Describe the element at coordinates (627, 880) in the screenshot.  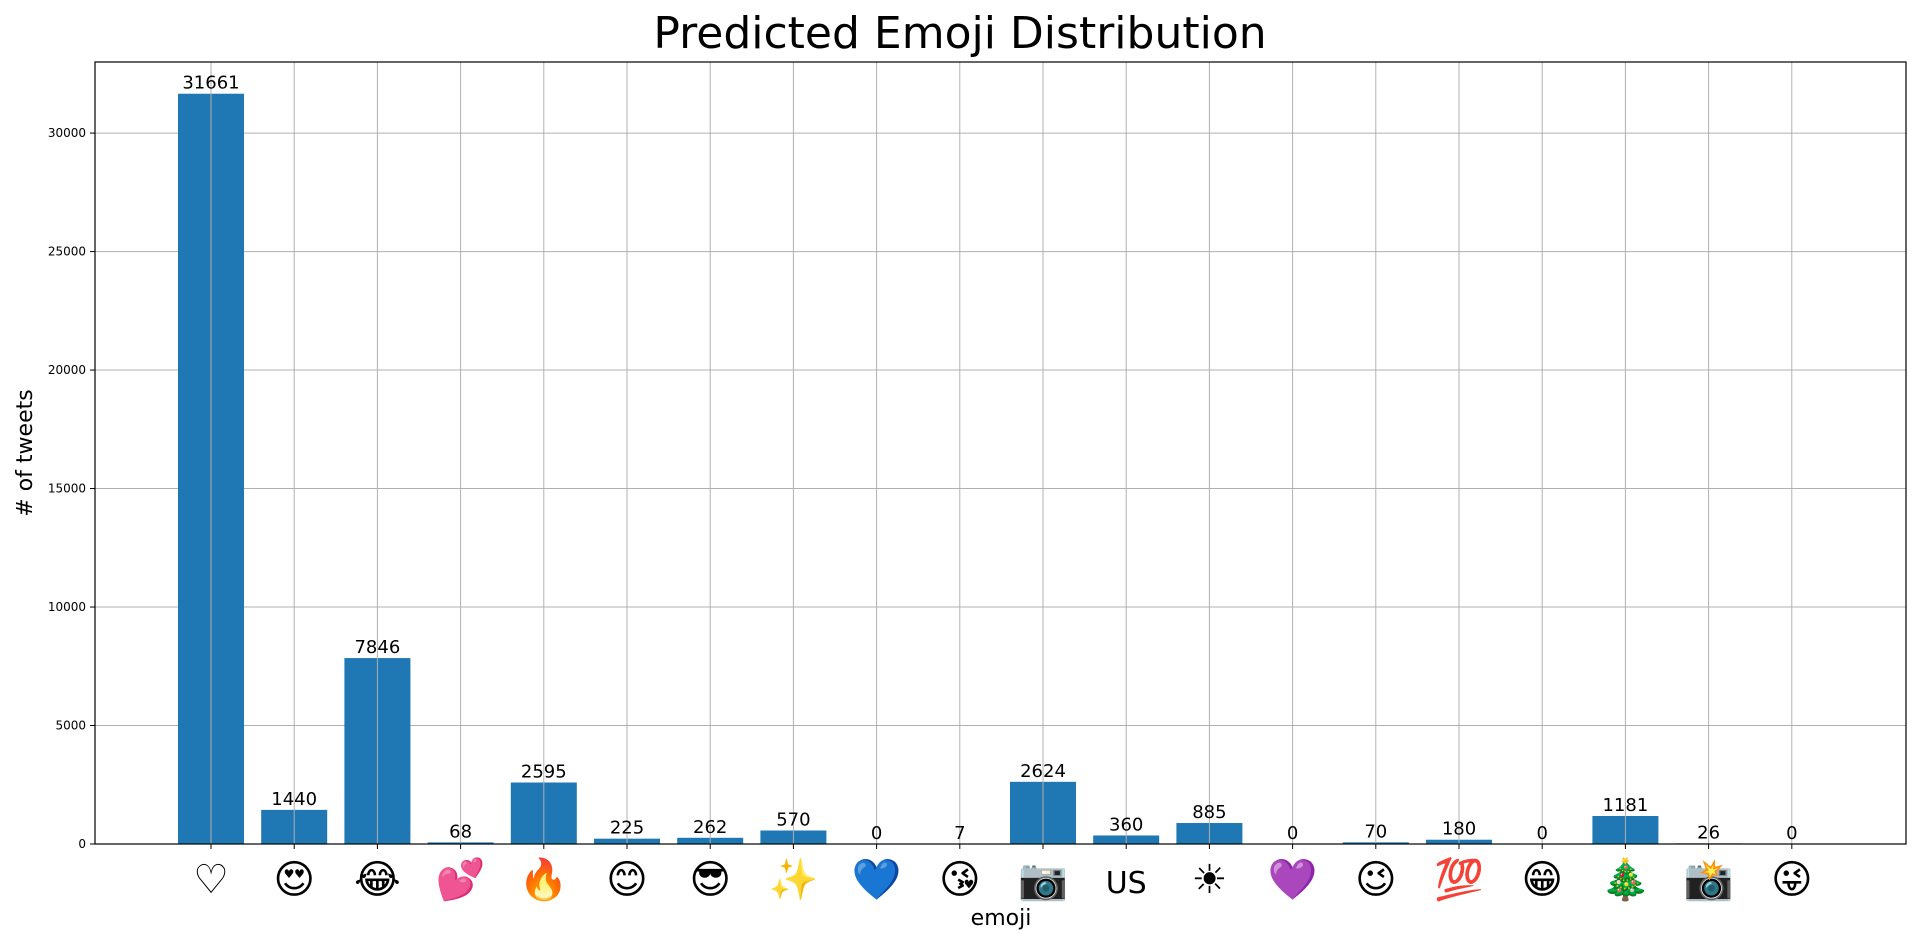
I see `x-tick-label: 😊` at that location.